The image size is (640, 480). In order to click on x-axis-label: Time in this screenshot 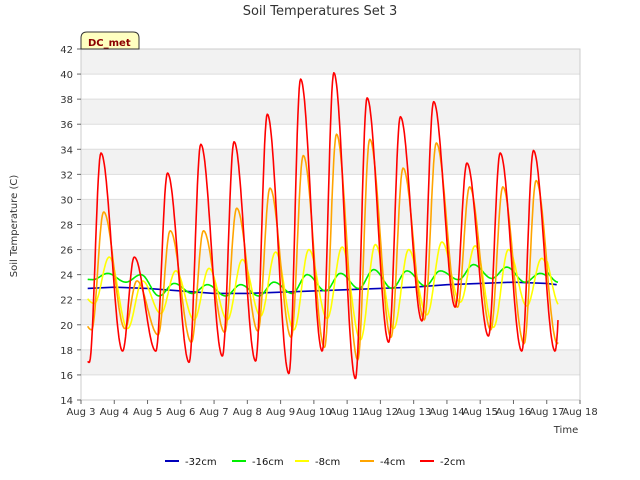, I will do `click(565, 430)`.